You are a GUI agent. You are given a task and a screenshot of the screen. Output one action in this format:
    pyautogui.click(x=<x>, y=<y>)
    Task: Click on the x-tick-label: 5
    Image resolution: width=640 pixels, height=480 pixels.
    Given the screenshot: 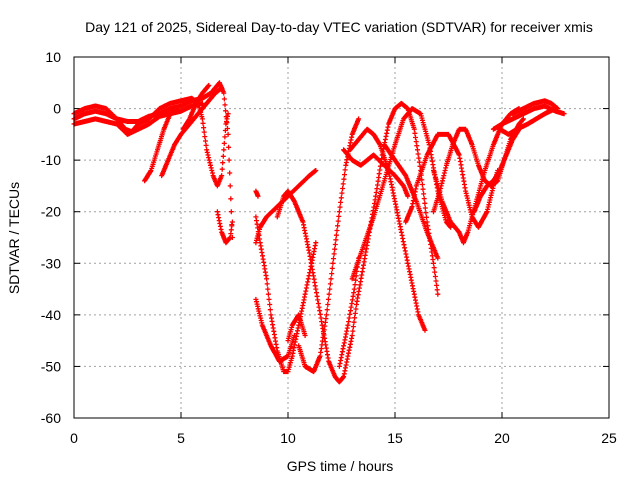 What is the action you would take?
    pyautogui.click(x=181, y=438)
    